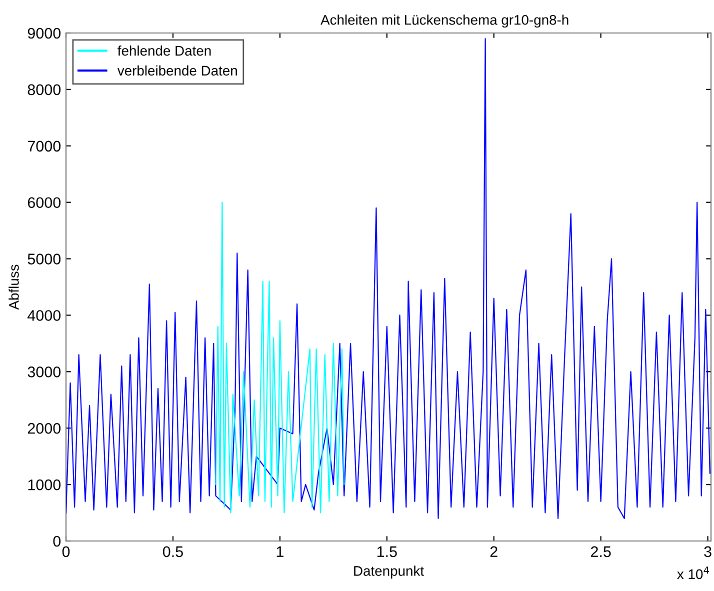 The width and height of the screenshot is (714, 591). Describe the element at coordinates (444, 21) in the screenshot. I see `chart-title: Achleiten mit Lückenschema gr10-gn8-h` at that location.